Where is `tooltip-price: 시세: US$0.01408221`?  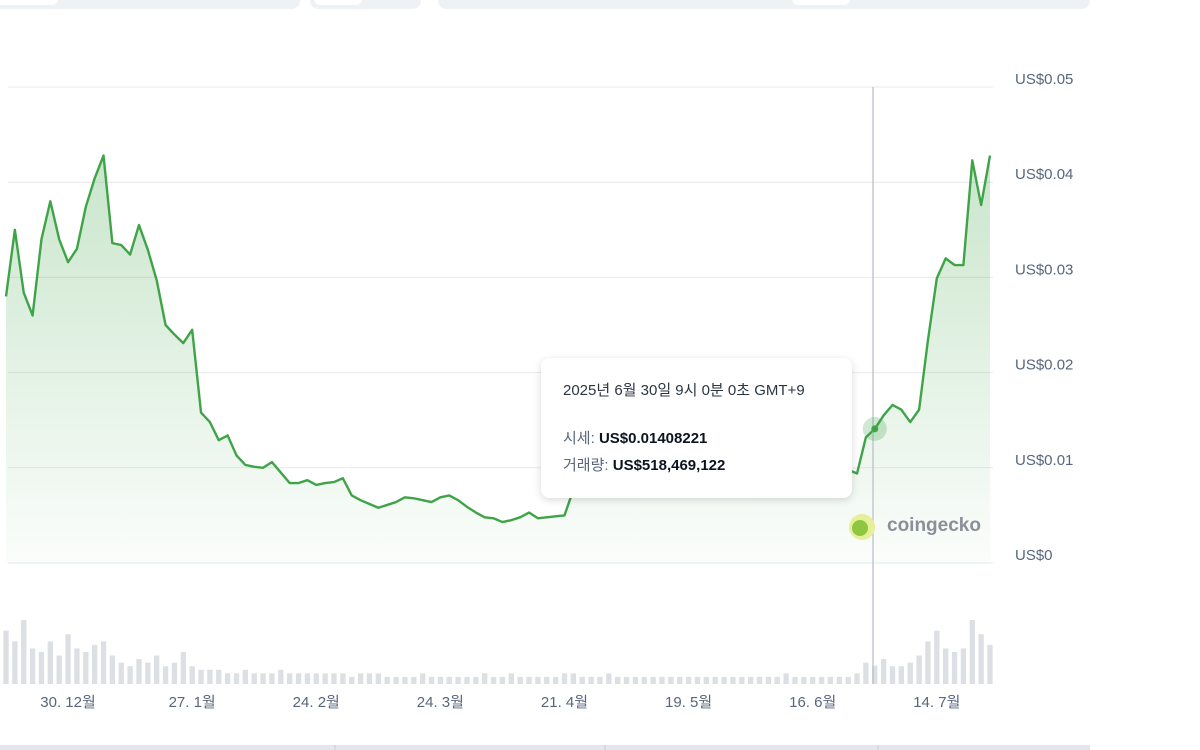
tooltip-price: 시세: US$0.01408221 is located at coordinates (635, 438).